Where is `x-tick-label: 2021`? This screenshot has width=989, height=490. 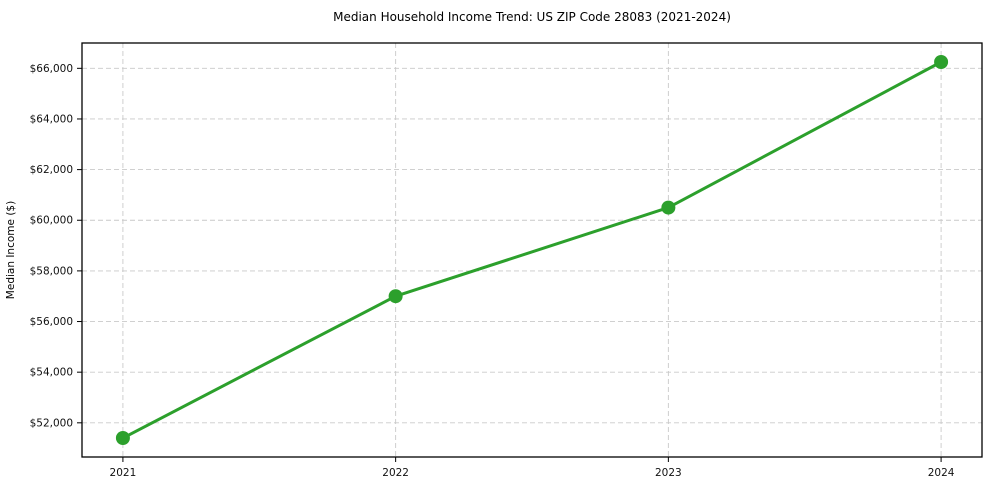 x-tick-label: 2021 is located at coordinates (123, 473).